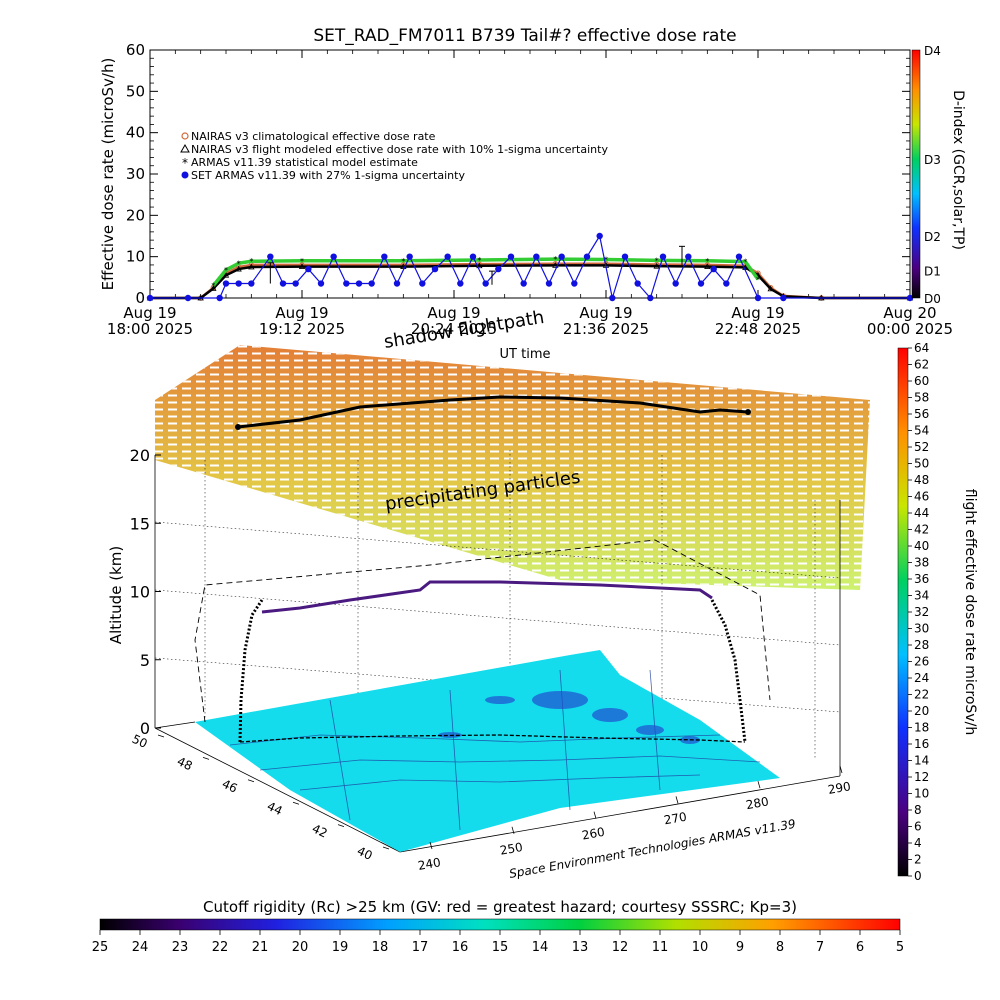 This screenshot has height=1000, width=1000. What do you see at coordinates (580, 947) in the screenshot?
I see `cutoff-rigidity-tick-label: 13` at bounding box center [580, 947].